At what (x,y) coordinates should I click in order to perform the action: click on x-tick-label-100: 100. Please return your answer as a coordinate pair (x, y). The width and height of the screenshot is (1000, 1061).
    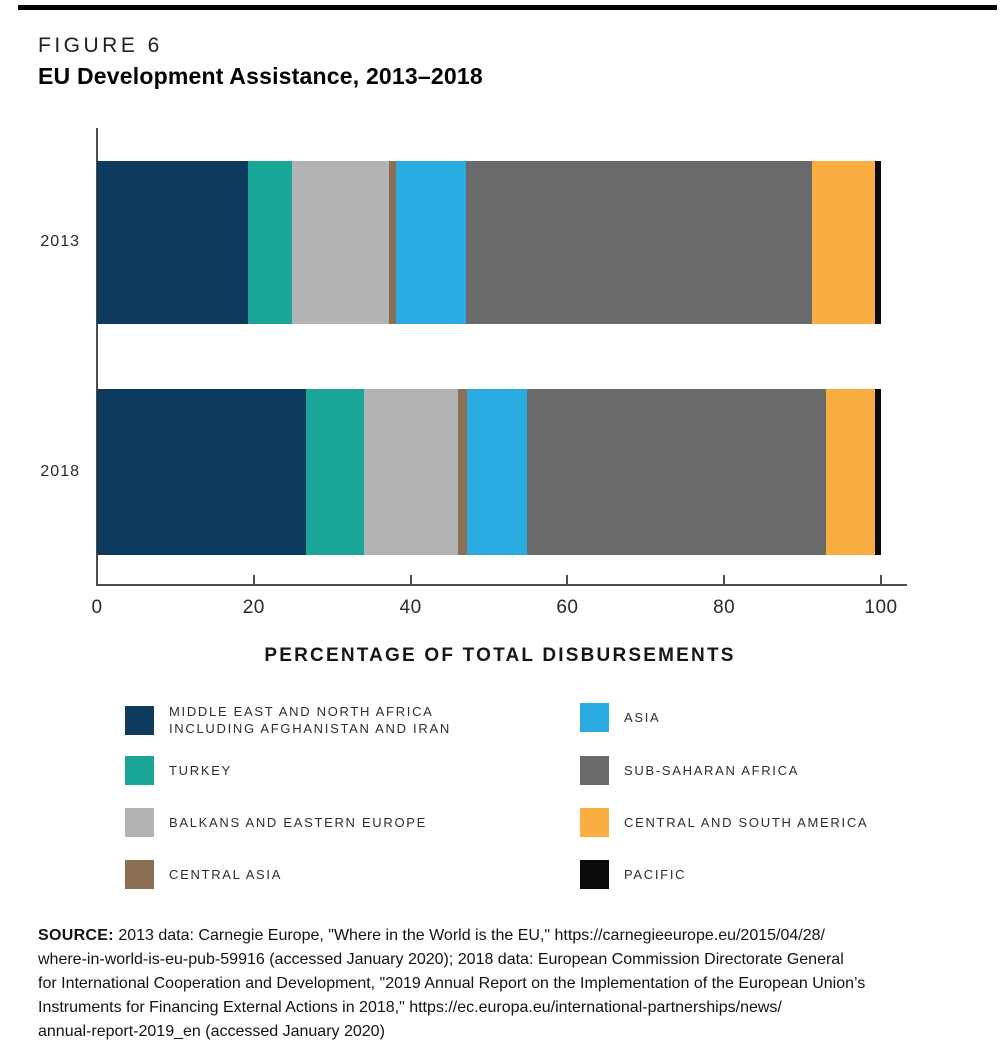
    Looking at the image, I should click on (881, 607).